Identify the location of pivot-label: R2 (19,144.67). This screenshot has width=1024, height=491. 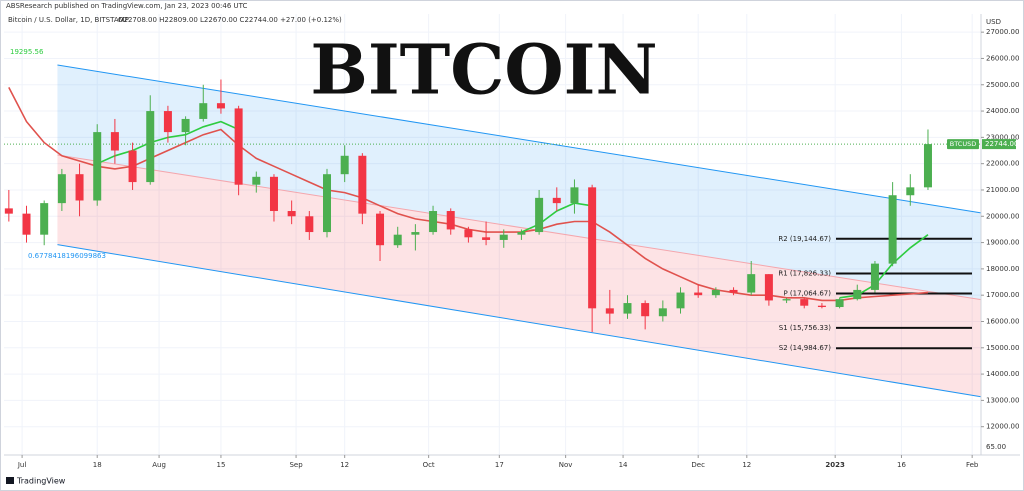
(804, 239).